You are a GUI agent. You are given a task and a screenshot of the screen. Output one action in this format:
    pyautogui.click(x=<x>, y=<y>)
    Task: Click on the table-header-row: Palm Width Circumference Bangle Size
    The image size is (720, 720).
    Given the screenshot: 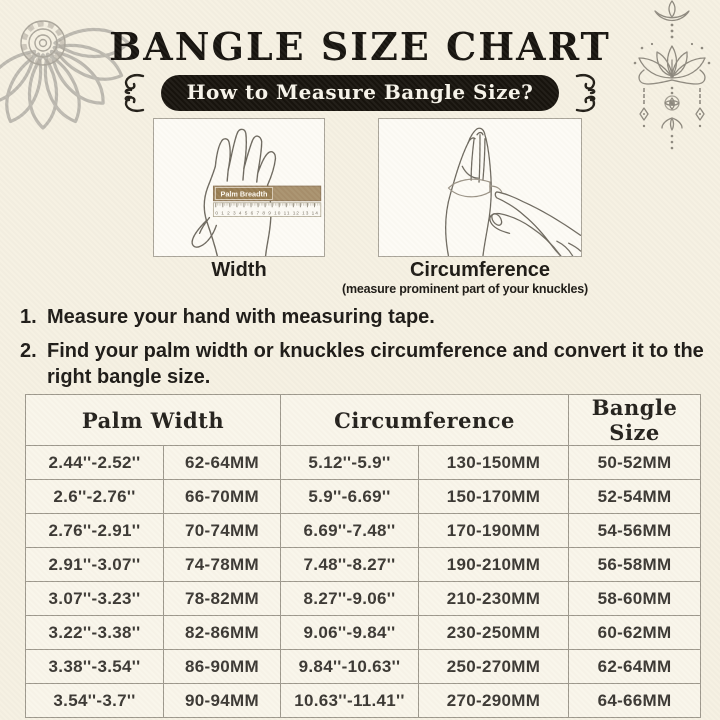 What is the action you would take?
    pyautogui.click(x=363, y=420)
    